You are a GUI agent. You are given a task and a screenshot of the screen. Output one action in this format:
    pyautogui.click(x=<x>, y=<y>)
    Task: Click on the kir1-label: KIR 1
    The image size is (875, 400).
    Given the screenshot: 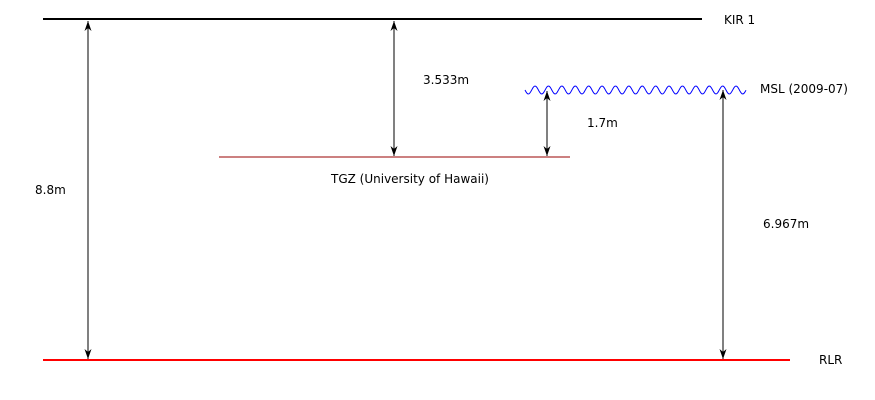 What is the action you would take?
    pyautogui.click(x=739, y=20)
    